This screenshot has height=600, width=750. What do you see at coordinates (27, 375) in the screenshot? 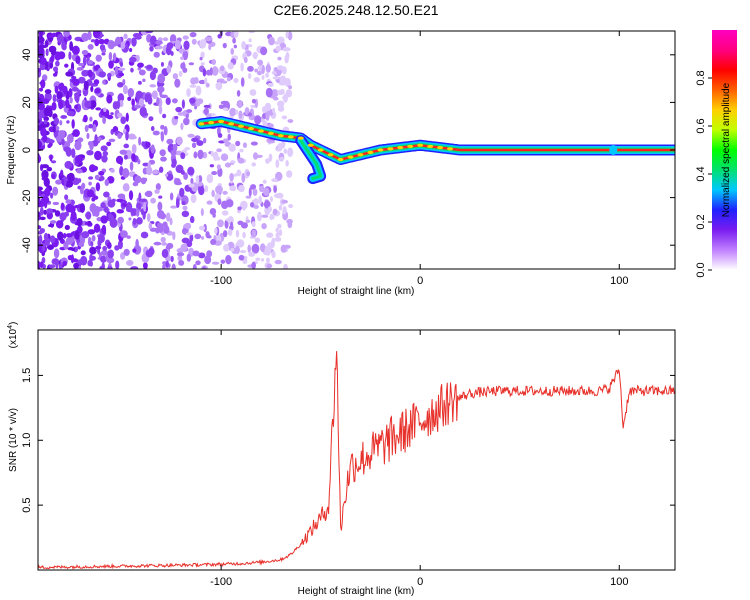
I see `snr-y-tick-label: 1.5` at bounding box center [27, 375].